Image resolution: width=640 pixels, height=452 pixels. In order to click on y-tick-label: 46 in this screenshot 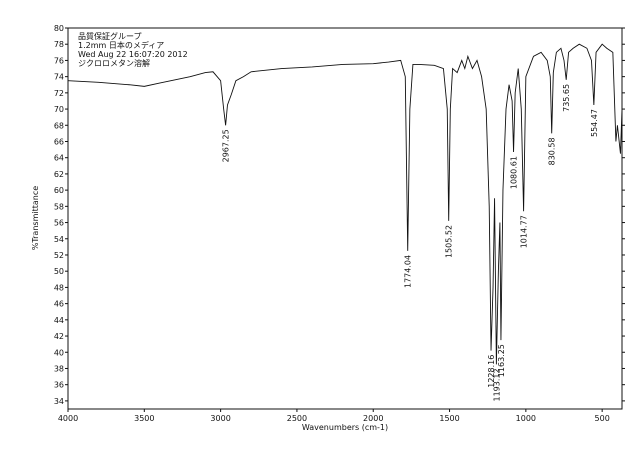, I will do `click(59, 304)`.